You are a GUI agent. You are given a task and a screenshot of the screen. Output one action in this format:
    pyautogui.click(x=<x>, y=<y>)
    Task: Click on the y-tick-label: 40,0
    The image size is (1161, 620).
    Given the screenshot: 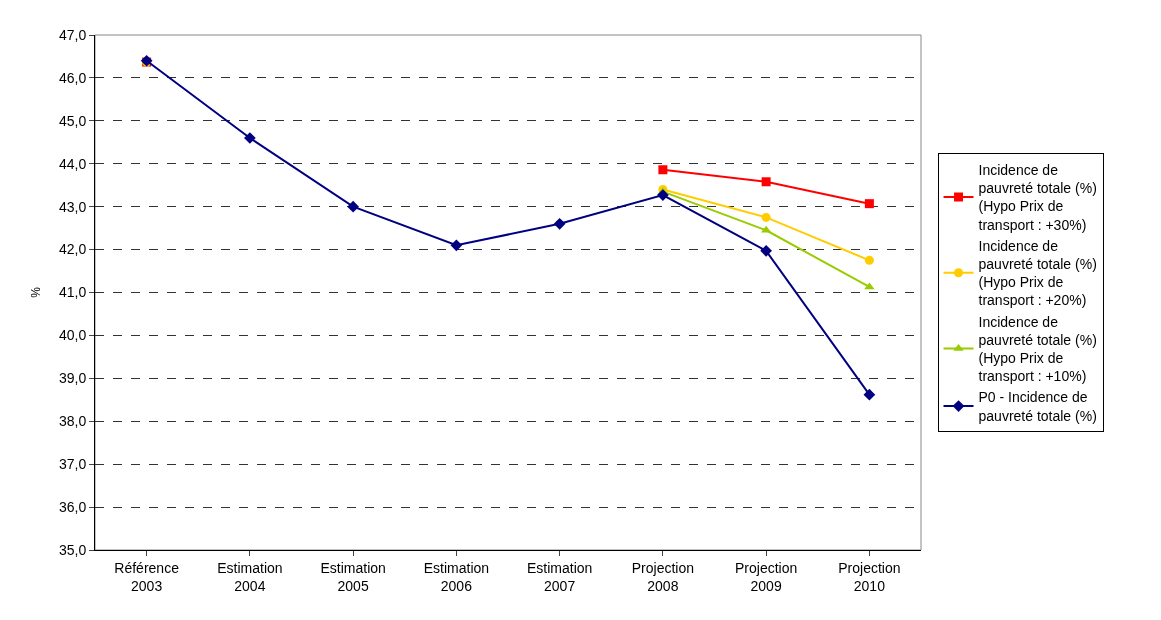 What is the action you would take?
    pyautogui.click(x=72, y=335)
    